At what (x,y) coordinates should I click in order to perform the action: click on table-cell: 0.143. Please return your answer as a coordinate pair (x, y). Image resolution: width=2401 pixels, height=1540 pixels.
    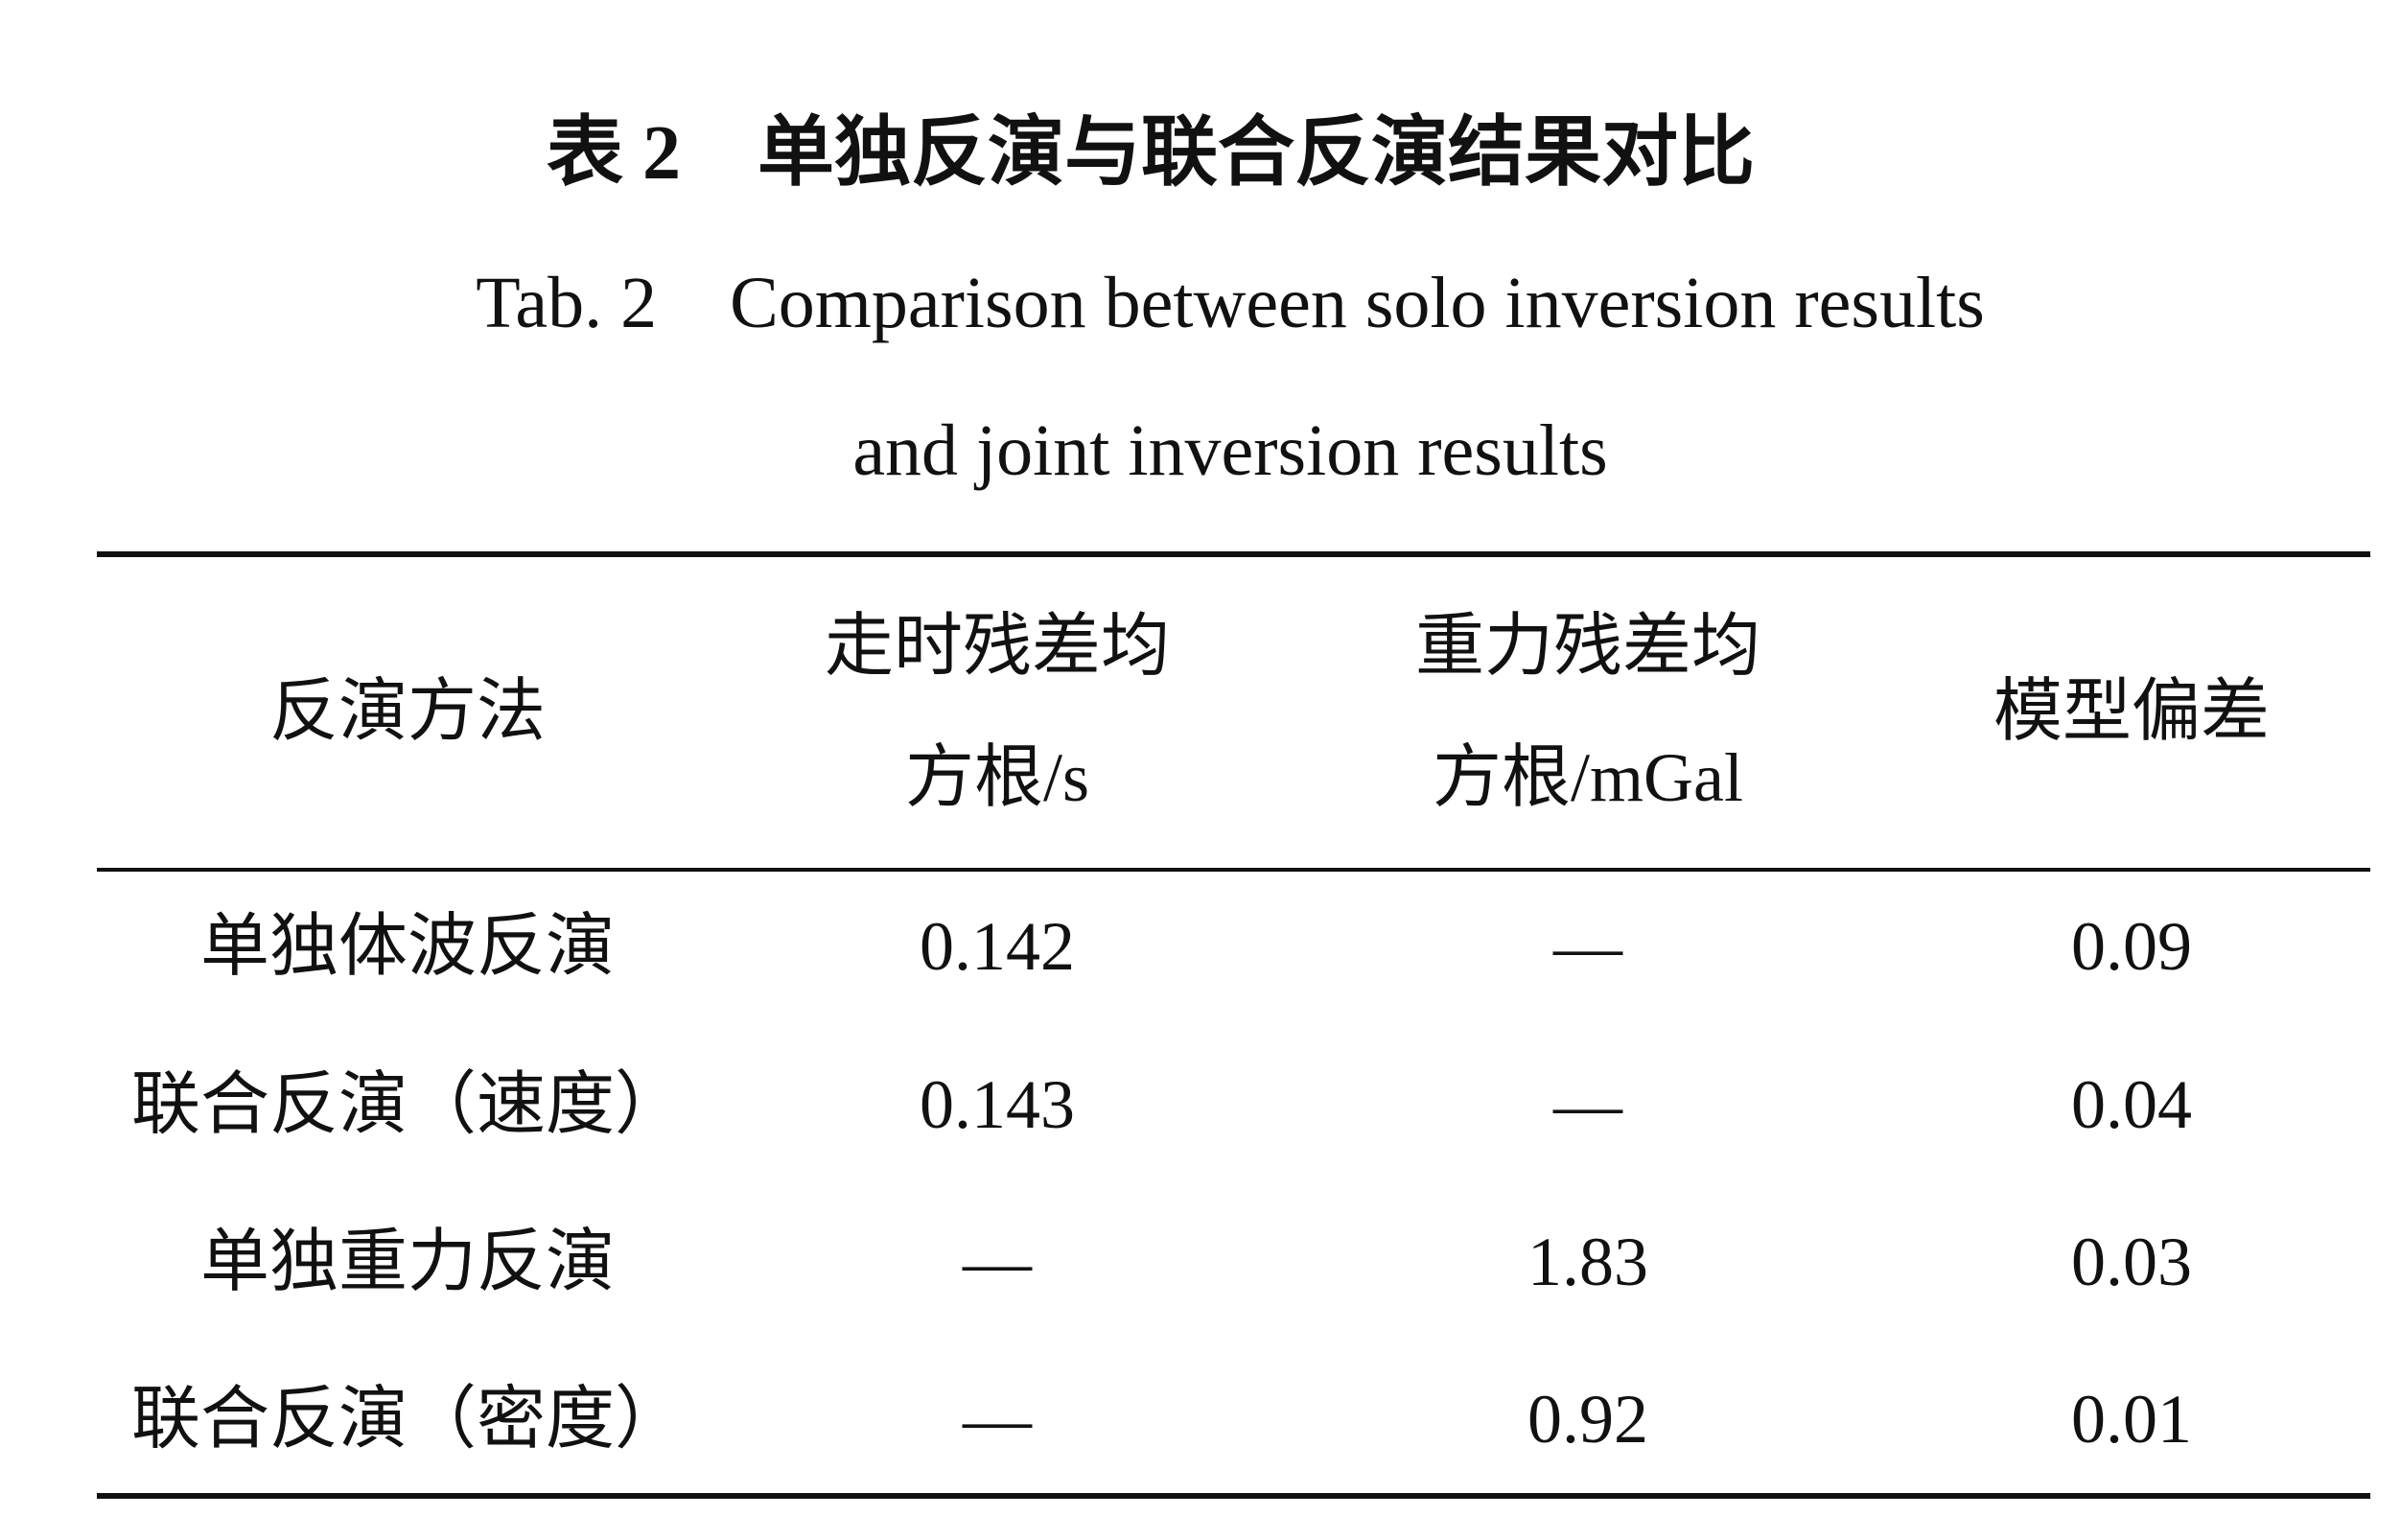
    Looking at the image, I should click on (997, 1104).